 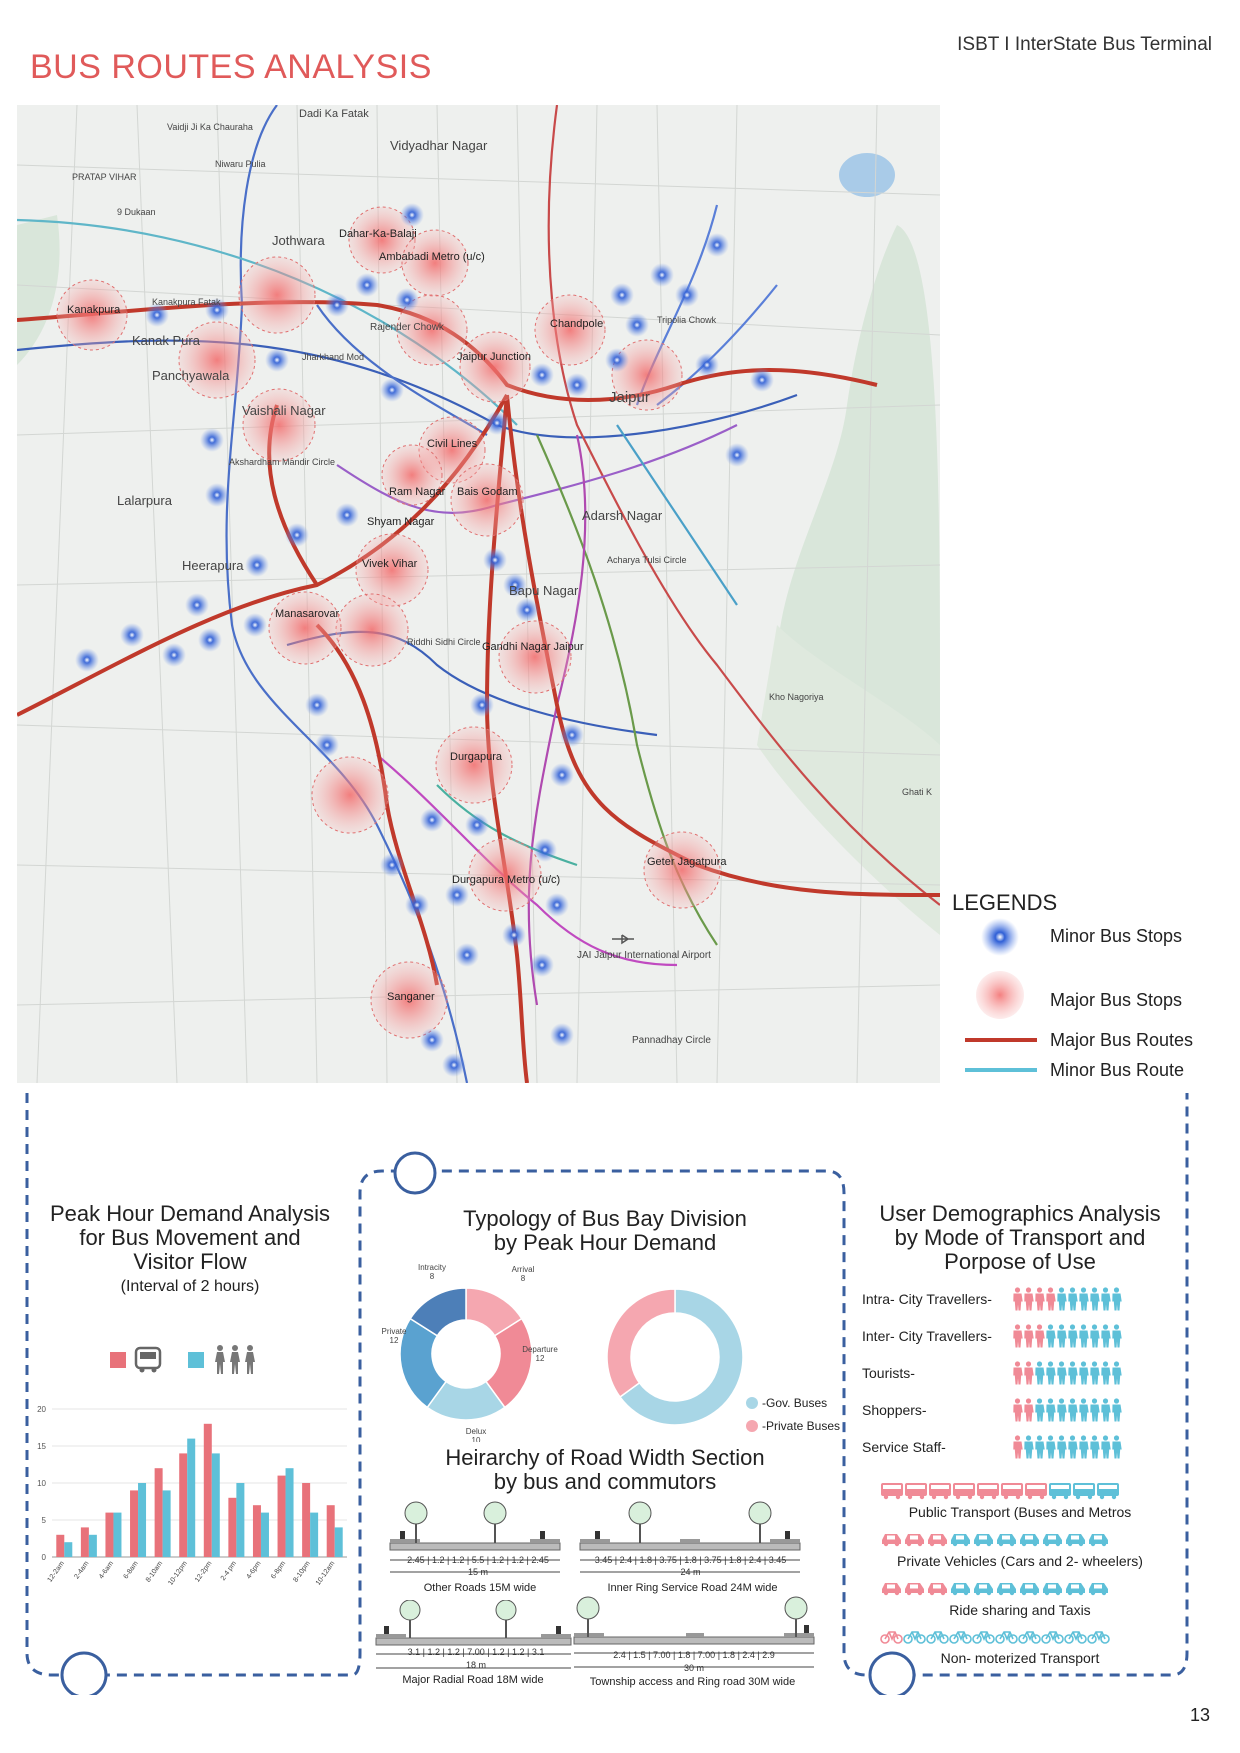 What do you see at coordinates (523, 1278) in the screenshot?
I see `slice-value: 8` at bounding box center [523, 1278].